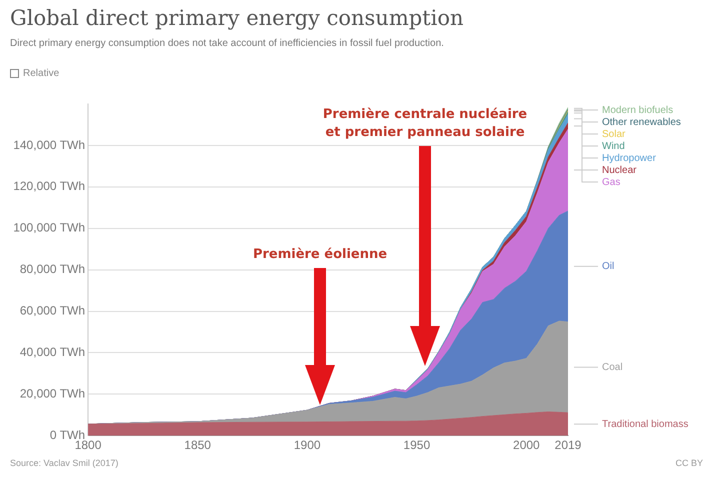  What do you see at coordinates (416, 445) in the screenshot?
I see `x-tick-label: 1950` at bounding box center [416, 445].